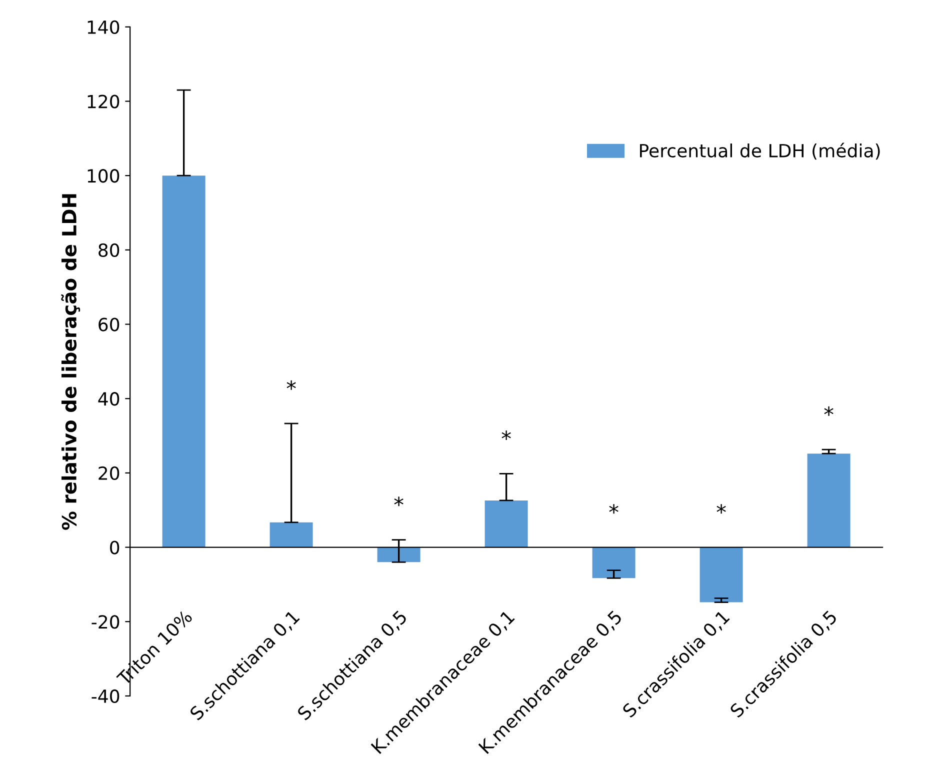 The height and width of the screenshot is (769, 929). I want to click on y-tick-label: -40, so click(106, 696).